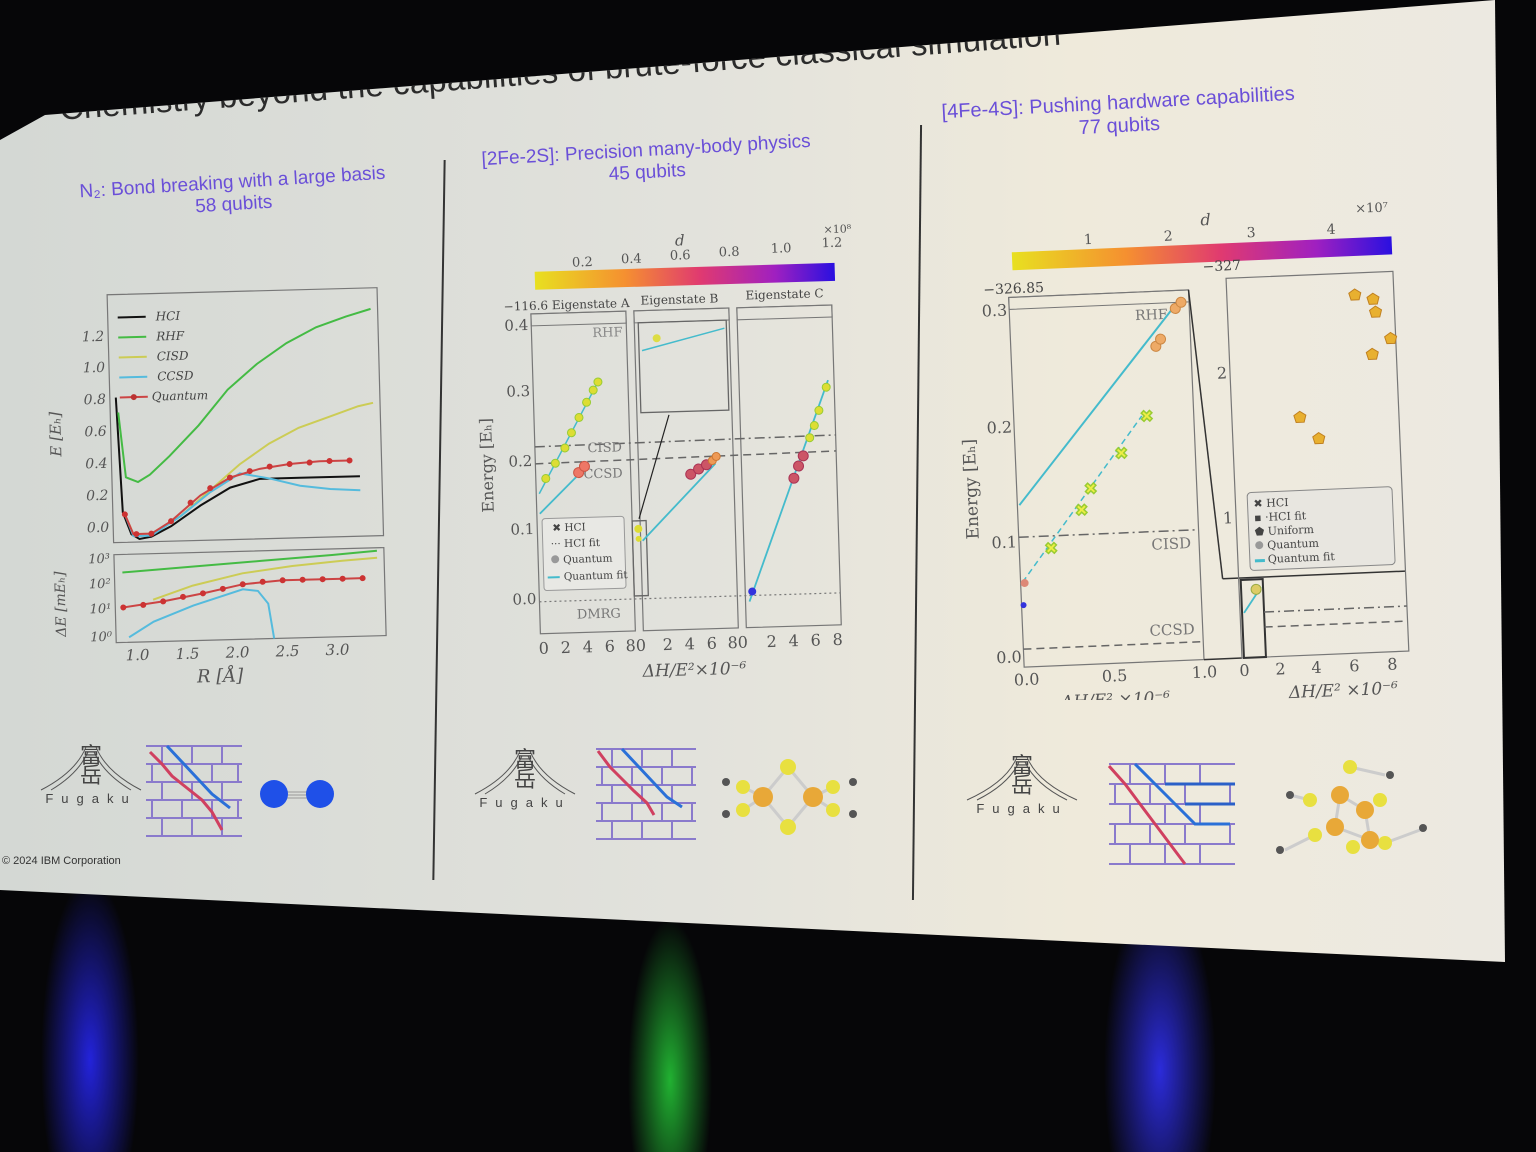 Image resolution: width=1536 pixels, height=1152 pixels. What do you see at coordinates (337, 650) in the screenshot?
I see `svg-text: 3.0` at bounding box center [337, 650].